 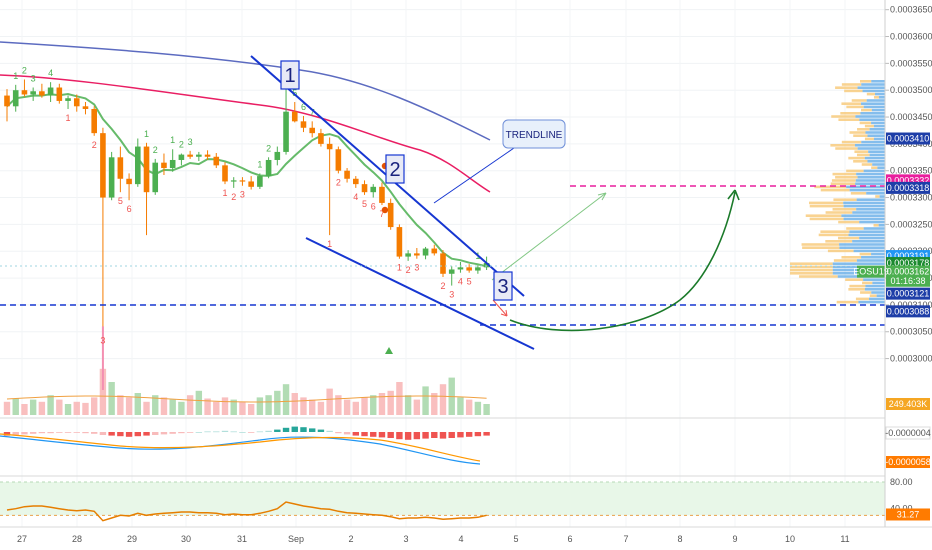 What do you see at coordinates (442, 499) in the screenshot?
I see `rsi-band` at bounding box center [442, 499].